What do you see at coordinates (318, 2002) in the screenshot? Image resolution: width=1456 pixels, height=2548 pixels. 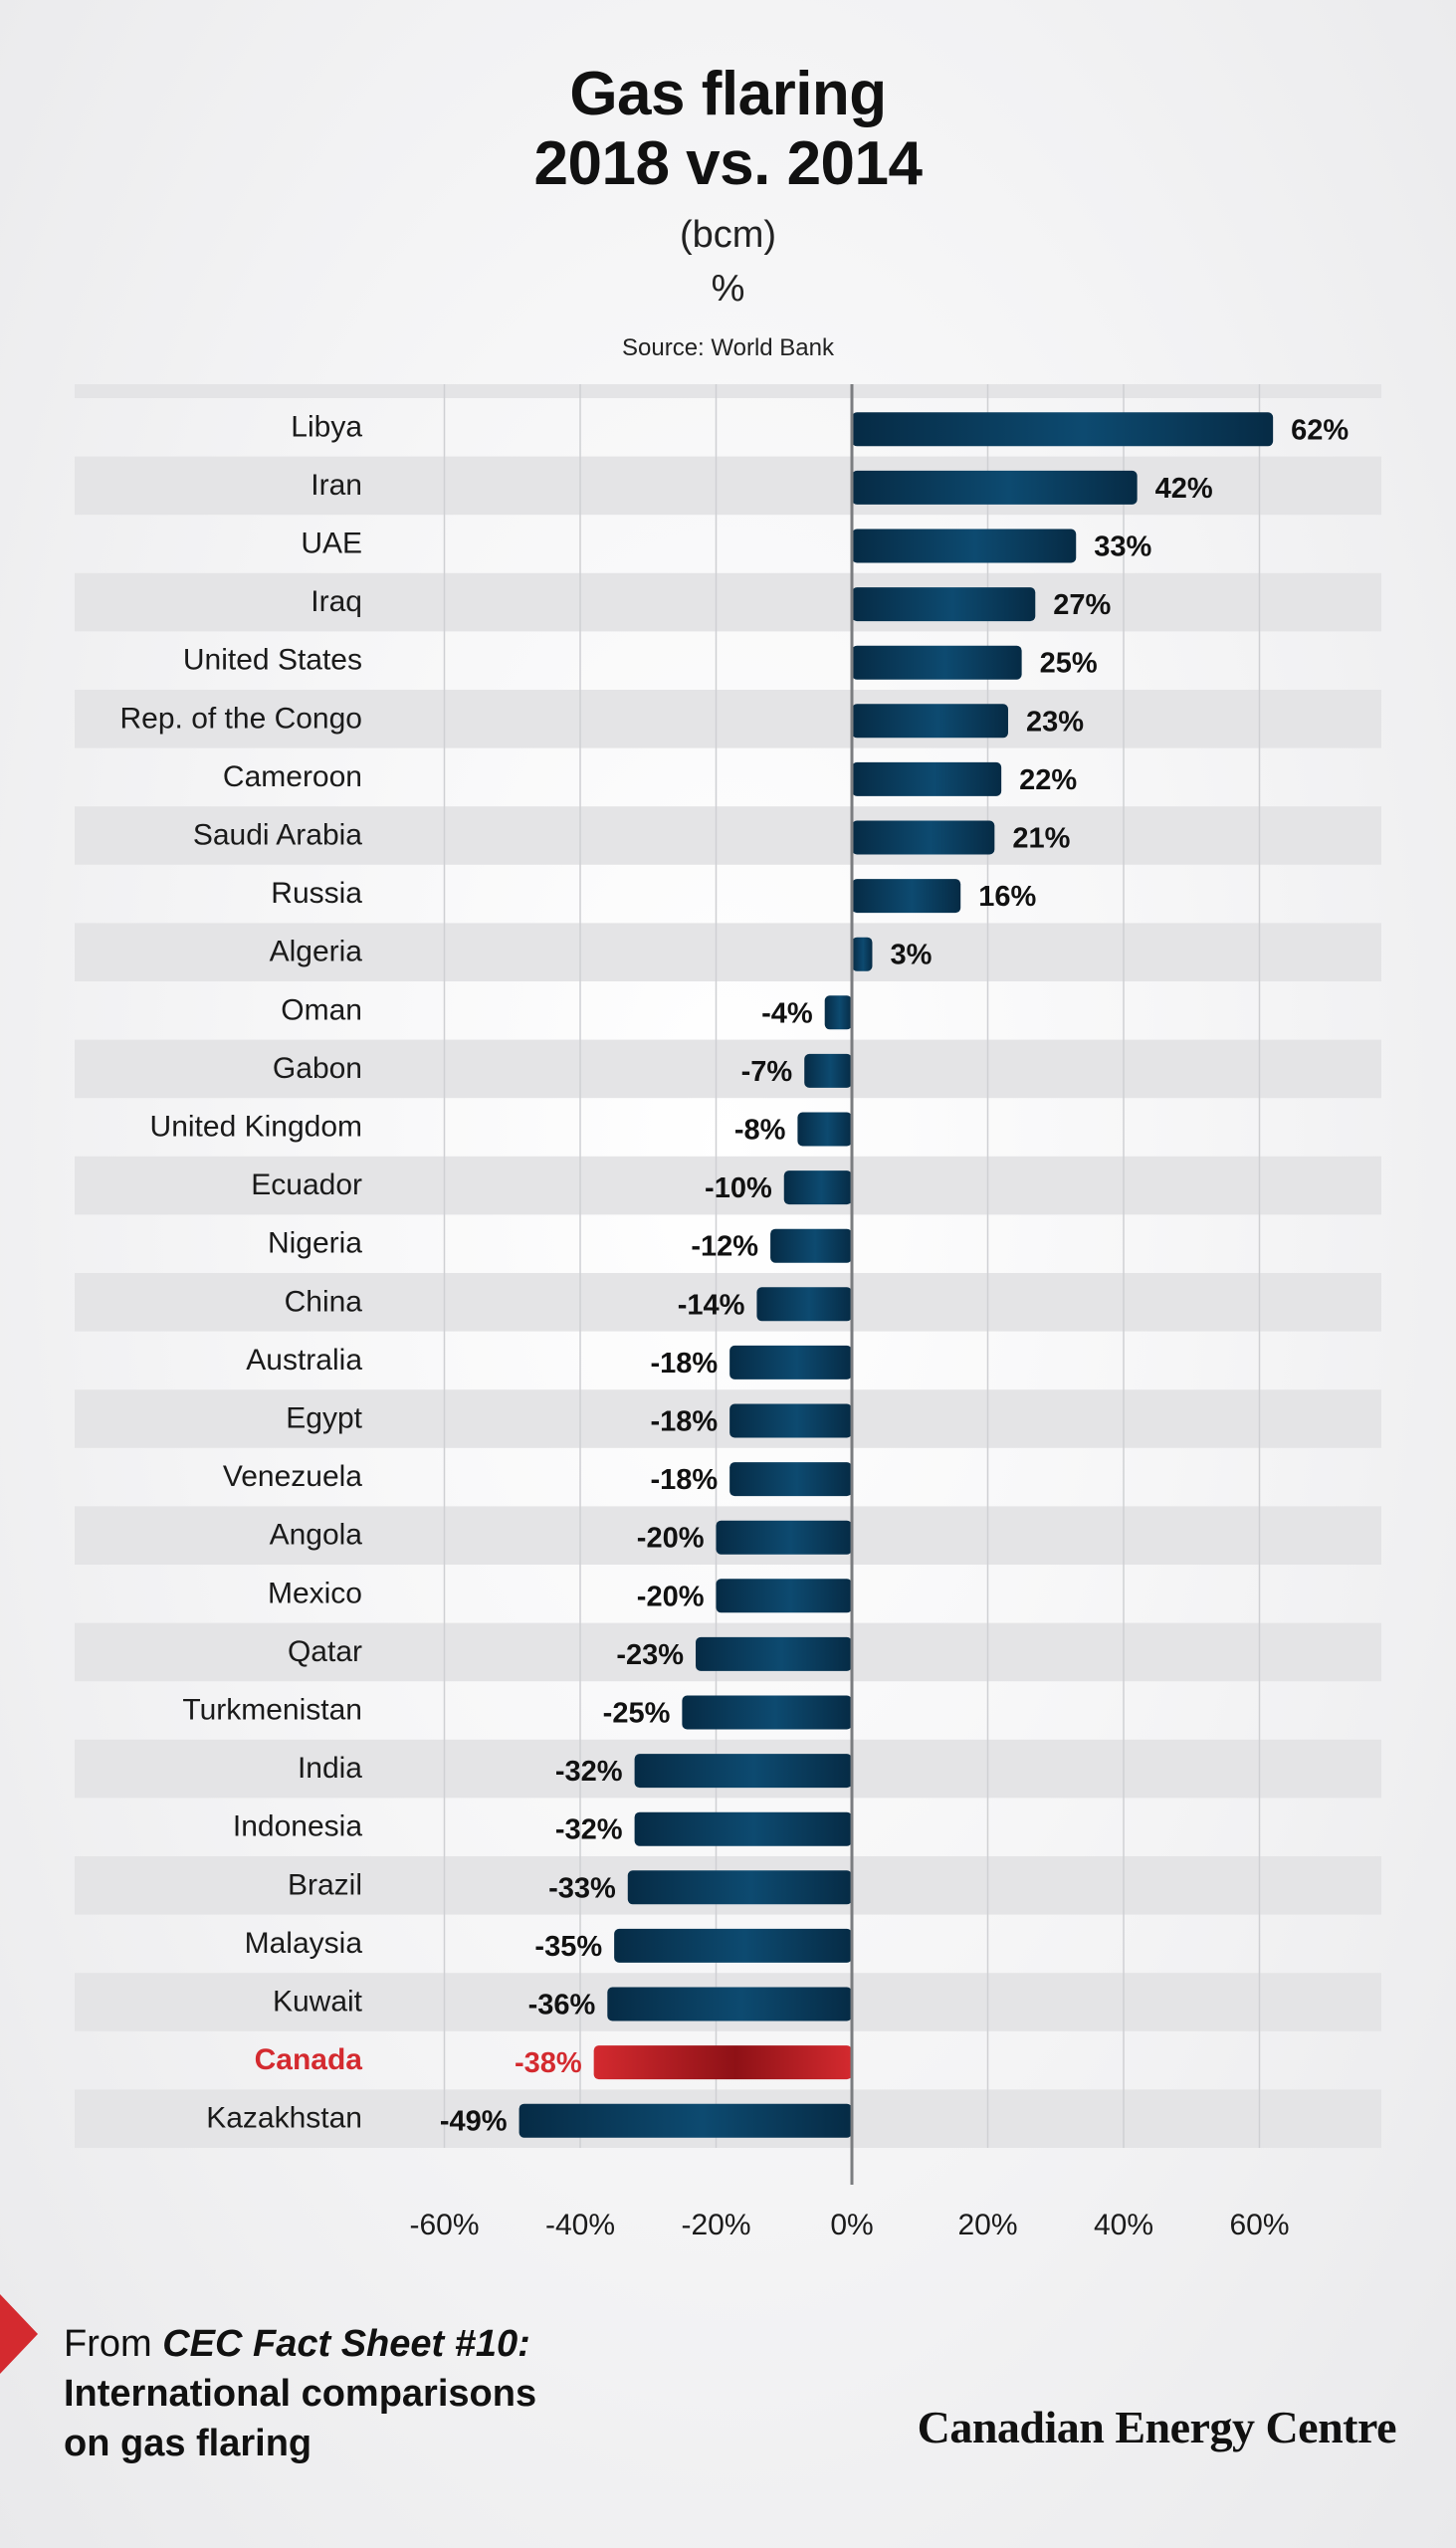 I see `category-label: Kuwait` at bounding box center [318, 2002].